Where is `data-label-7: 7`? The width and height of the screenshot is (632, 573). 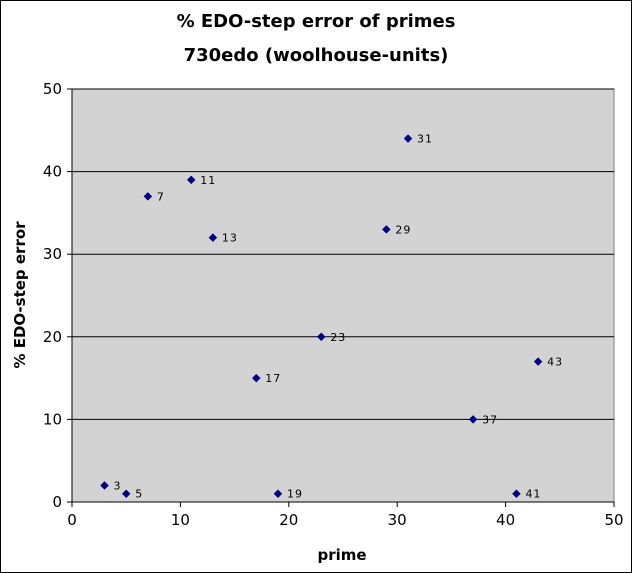 data-label-7: 7 is located at coordinates (161, 196).